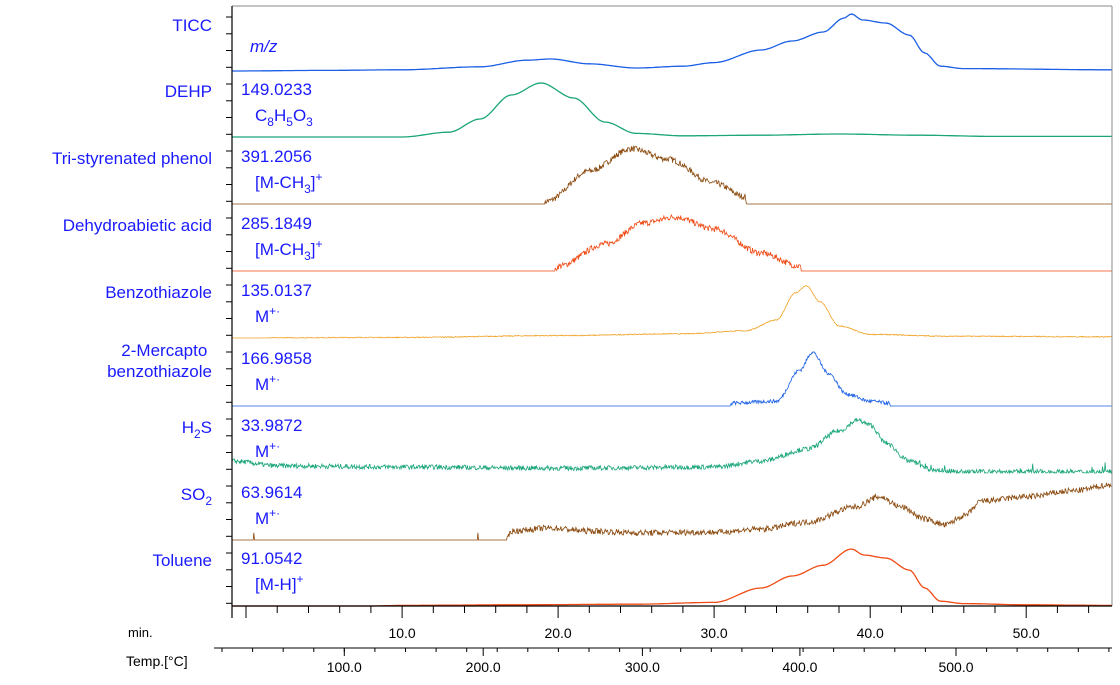 This screenshot has width=1120, height=685. What do you see at coordinates (182, 560) in the screenshot?
I see `series-name-label: Toluene` at bounding box center [182, 560].